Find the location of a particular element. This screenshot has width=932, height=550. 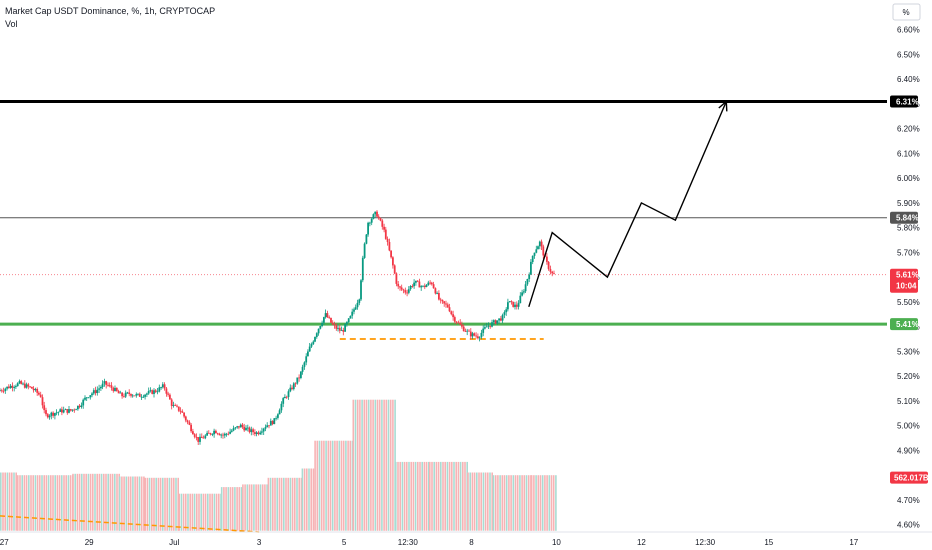

percent-scale-button is located at coordinates (906, 12).